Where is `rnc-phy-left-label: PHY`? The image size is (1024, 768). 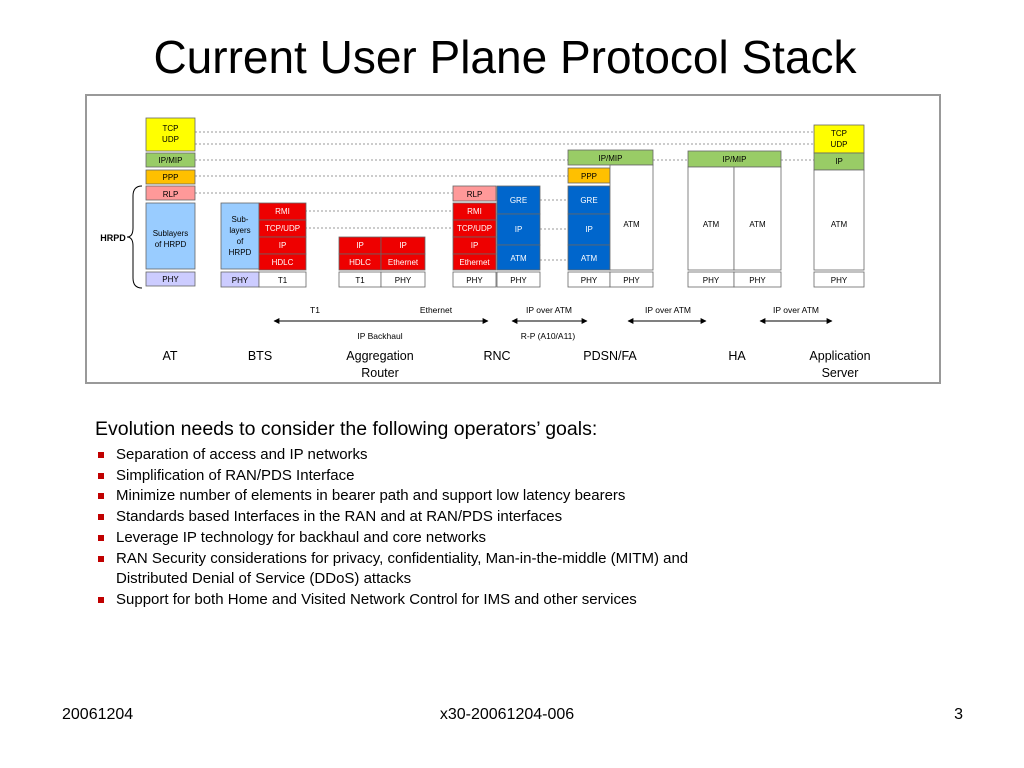
rnc-phy-left-label: PHY is located at coordinates (474, 280).